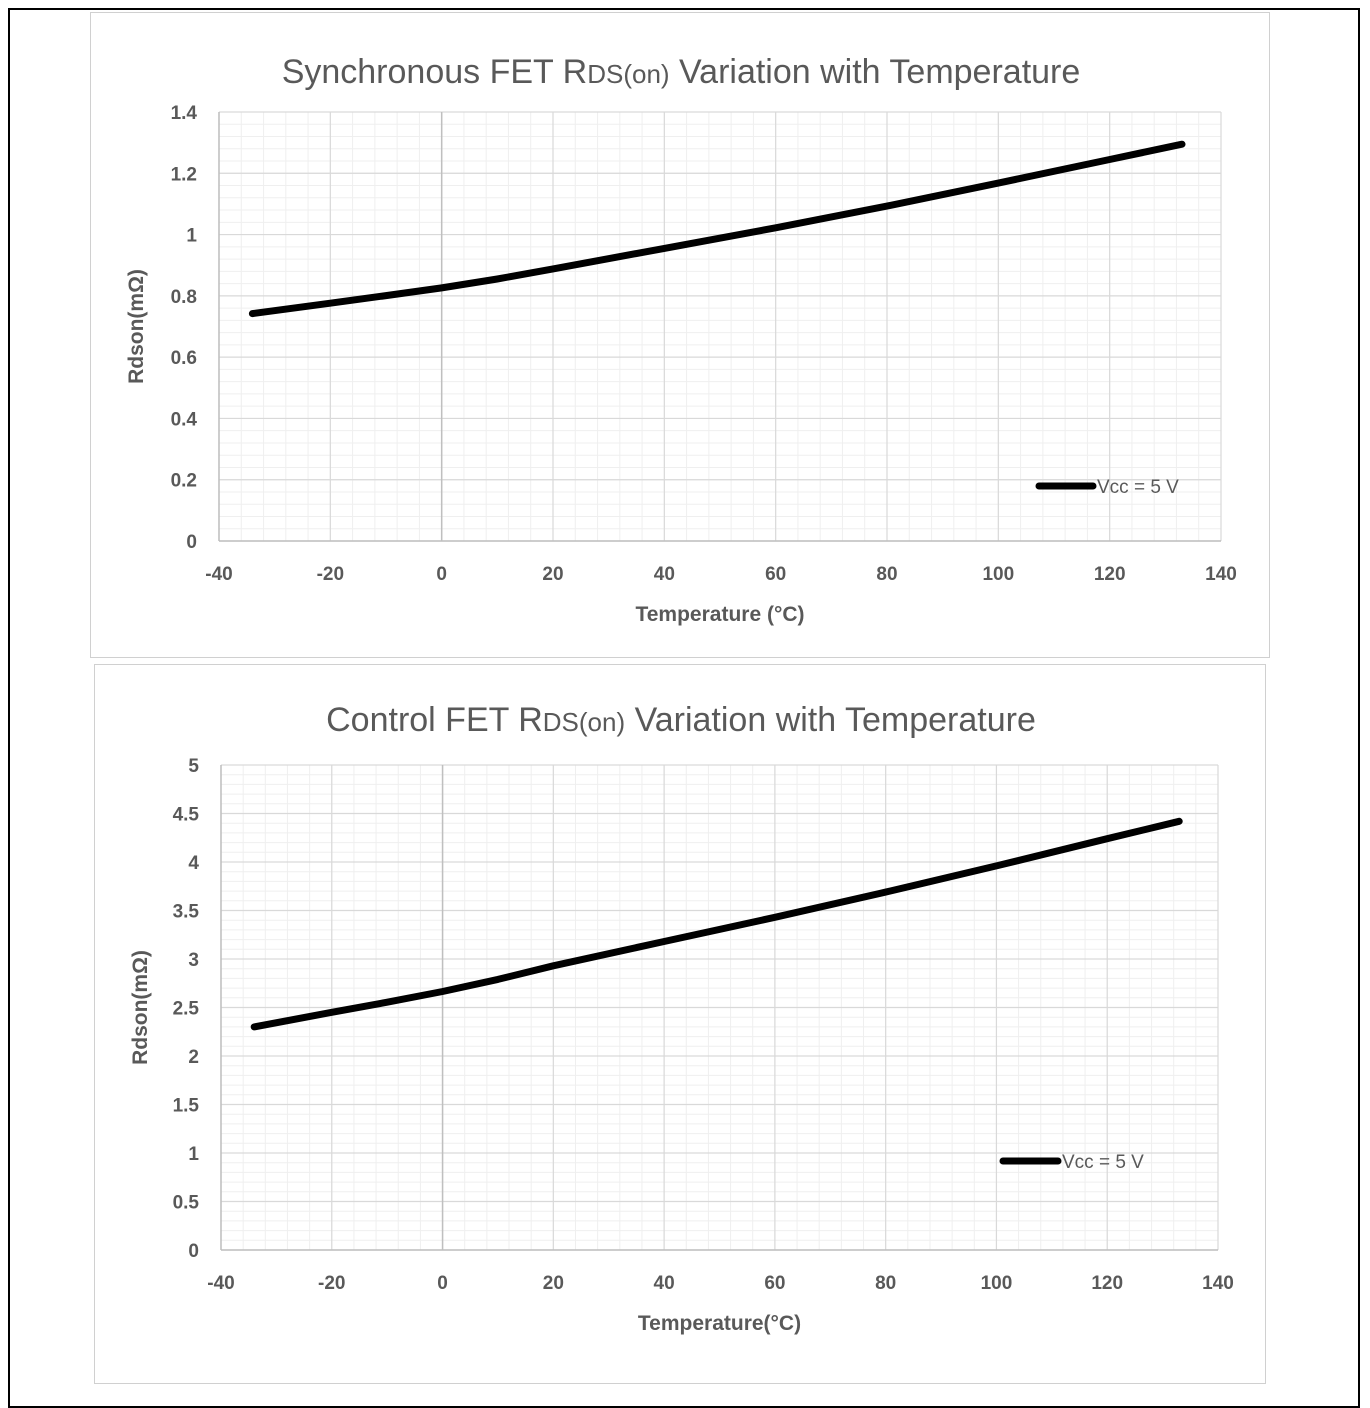 This screenshot has height=1408, width=1370. Describe the element at coordinates (184, 174) in the screenshot. I see `chart1-y-tick-label: 1.2` at that location.